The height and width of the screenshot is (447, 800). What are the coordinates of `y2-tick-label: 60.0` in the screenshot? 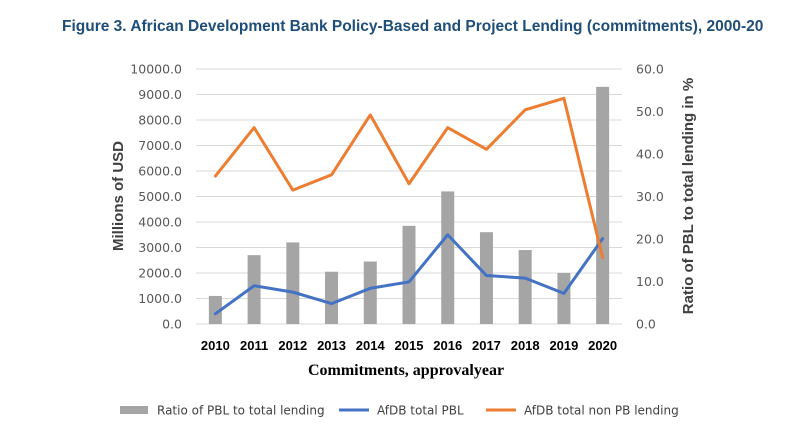 It's located at (650, 69).